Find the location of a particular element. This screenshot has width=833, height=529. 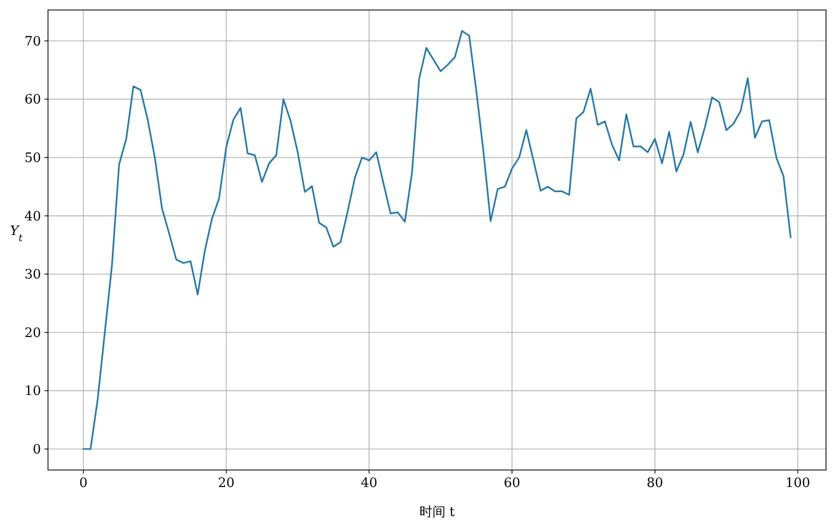

y-axis-title: Y$_{t}$ is located at coordinates (16, 234).